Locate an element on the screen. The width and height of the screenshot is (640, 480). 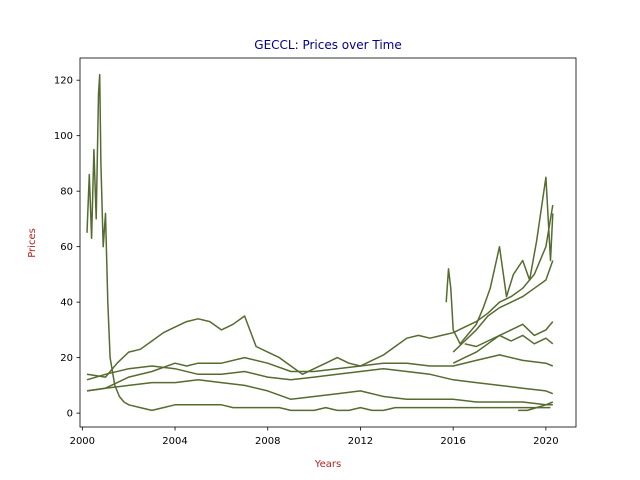
y-tick-label: 0 is located at coordinates (70, 414).